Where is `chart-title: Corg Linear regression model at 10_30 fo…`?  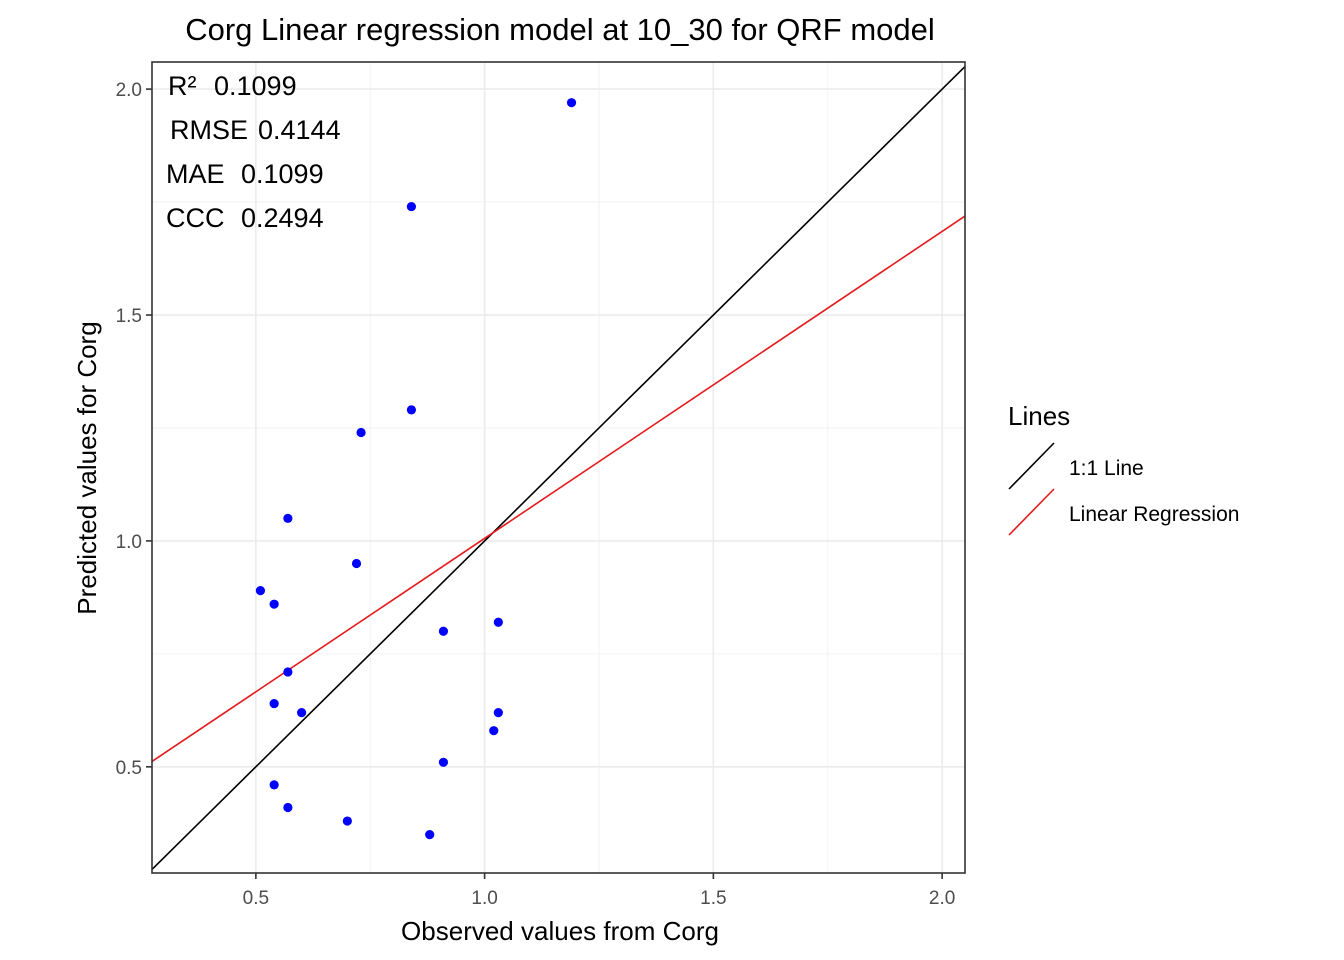 chart-title: Corg Linear regression model at 10_30 fo… is located at coordinates (560, 29).